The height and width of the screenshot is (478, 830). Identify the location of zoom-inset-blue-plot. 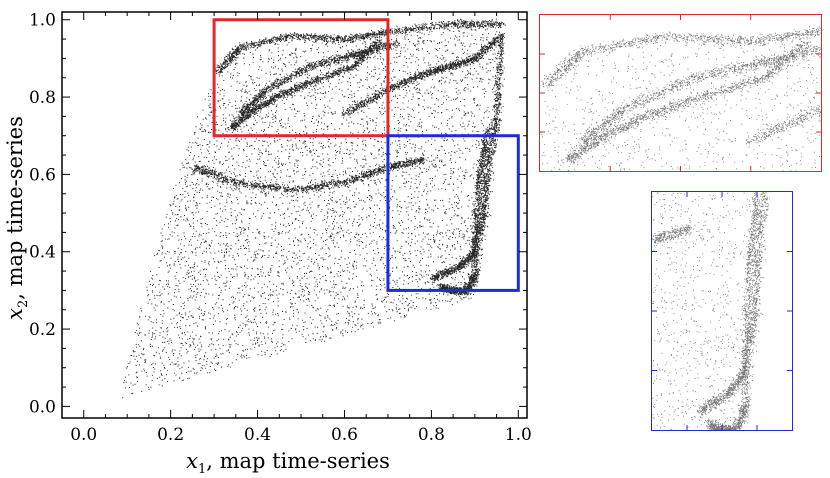
(722, 311).